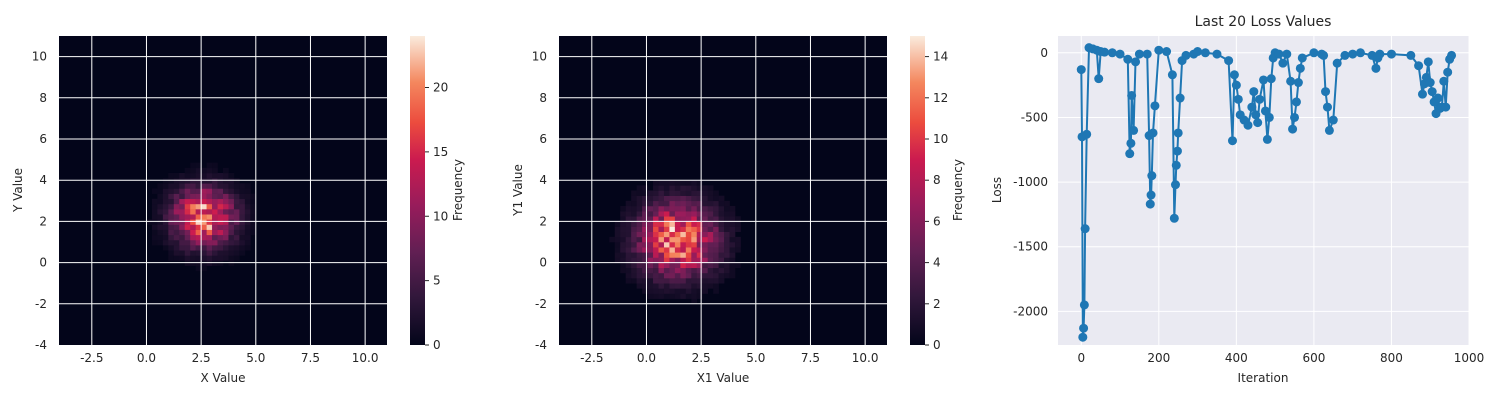 The height and width of the screenshot is (400, 1500). I want to click on loss-x-tick-label-4: 800, so click(1391, 358).